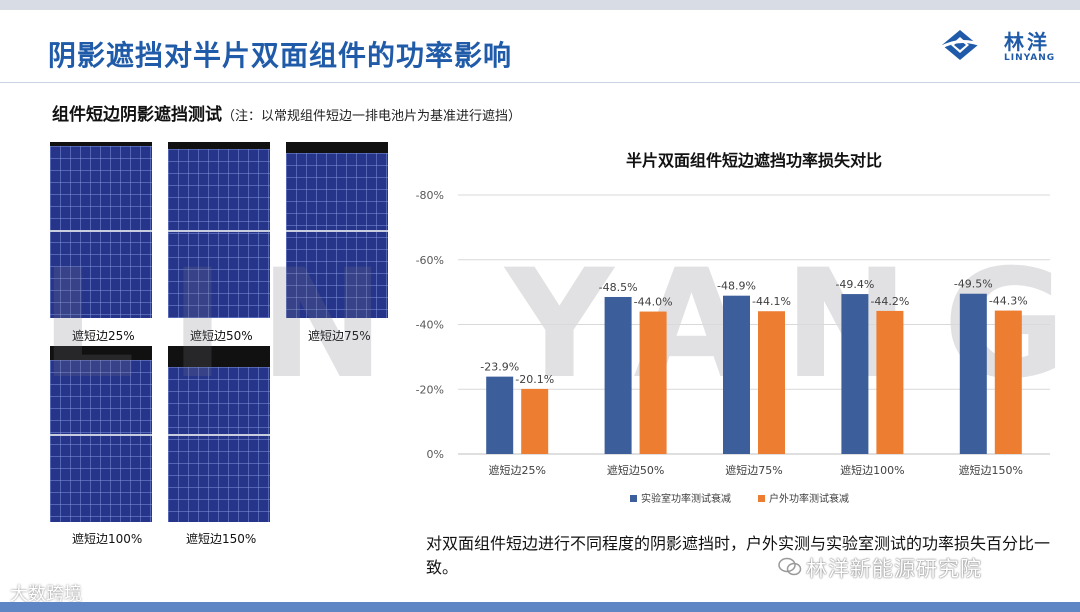  What do you see at coordinates (372, 116) in the screenshot?
I see `subtitle-note: （注：以常规组件短边一排电池片为基准进行遮挡）` at bounding box center [372, 116].